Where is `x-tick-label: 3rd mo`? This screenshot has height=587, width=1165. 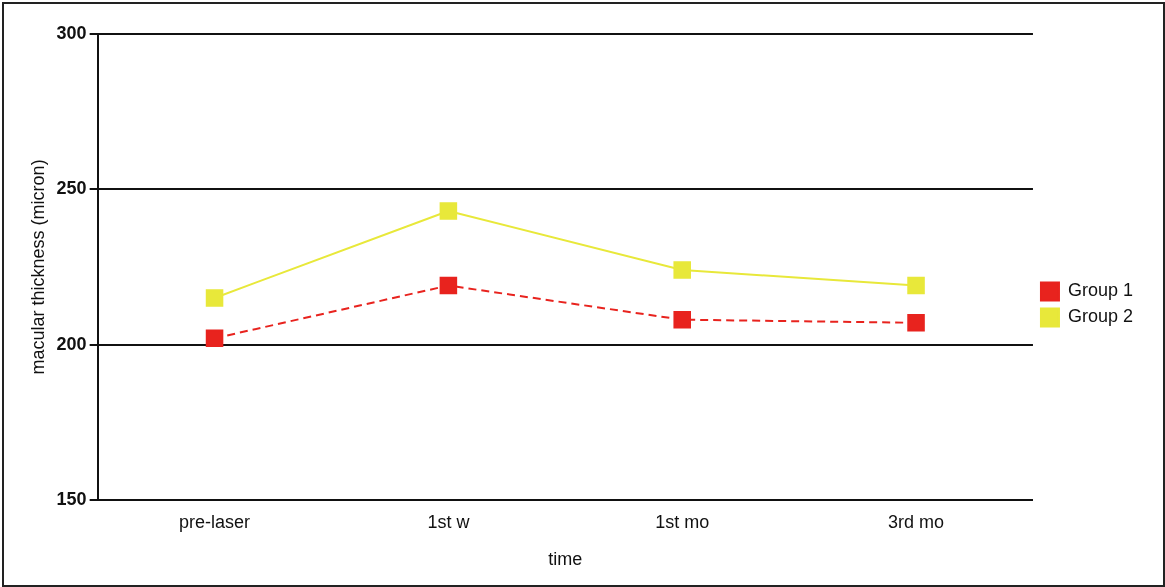 x-tick-label: 3rd mo is located at coordinates (916, 521).